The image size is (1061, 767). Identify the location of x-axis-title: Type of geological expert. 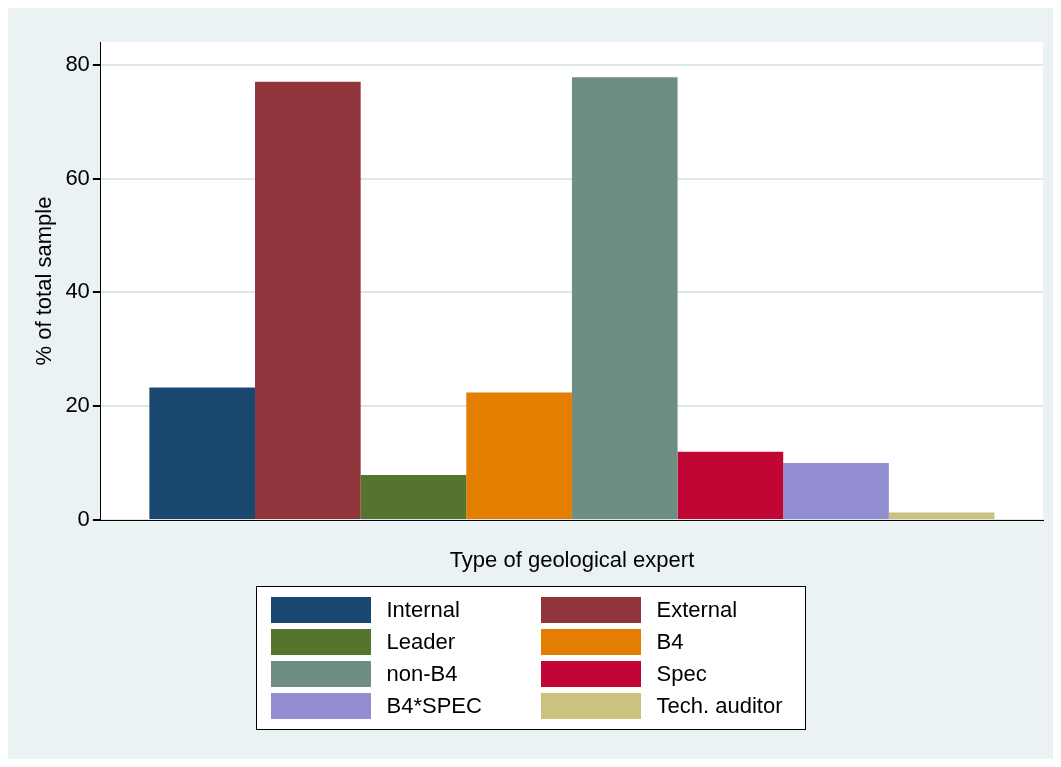
(572, 559).